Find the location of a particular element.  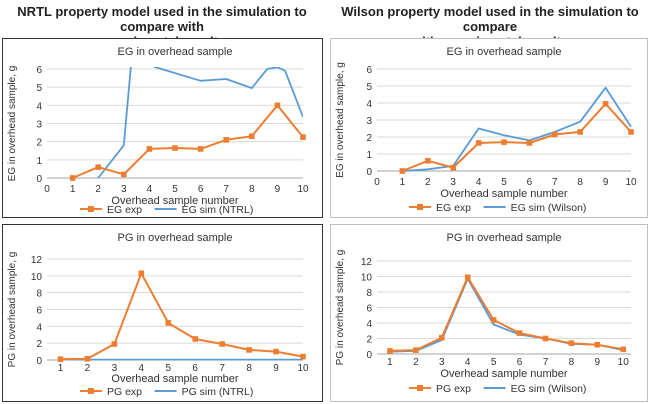

nrtl-pg-xlabel: Overhead sample number is located at coordinates (175, 379).